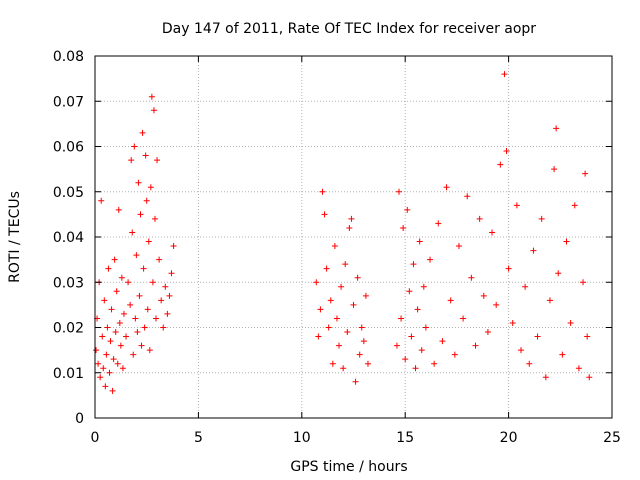 This screenshot has height=480, width=640. I want to click on x-tick-label: 5, so click(198, 438).